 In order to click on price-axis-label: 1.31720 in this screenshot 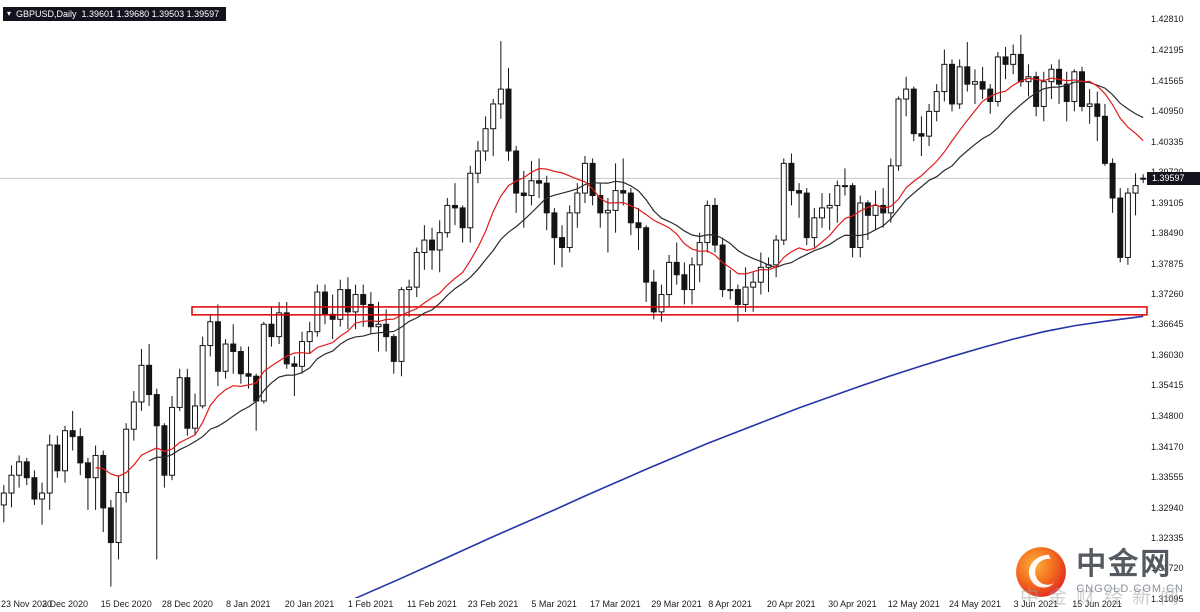, I will do `click(1167, 568)`.